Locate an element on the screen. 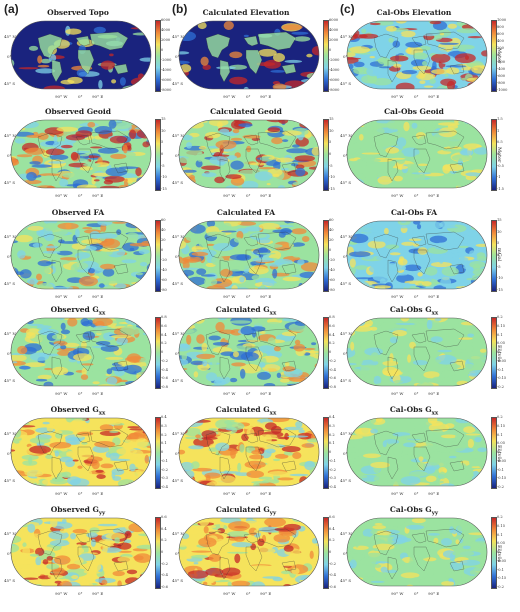 This screenshot has width=520, height=612. colorbar-tick: -4000 is located at coordinates (334, 70).